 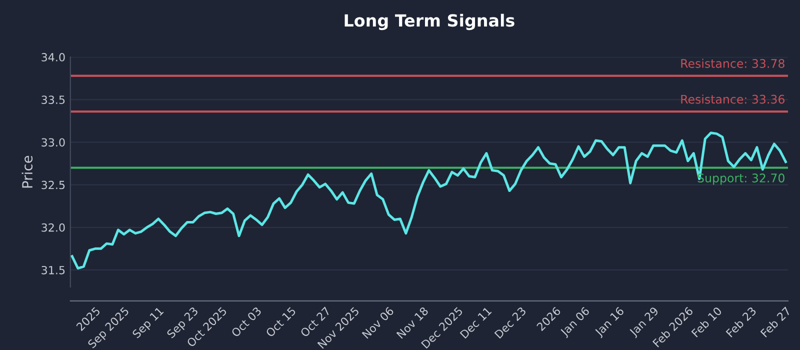 What do you see at coordinates (575, 322) in the screenshot?
I see `x-tick-label: Jan 06` at bounding box center [575, 322].